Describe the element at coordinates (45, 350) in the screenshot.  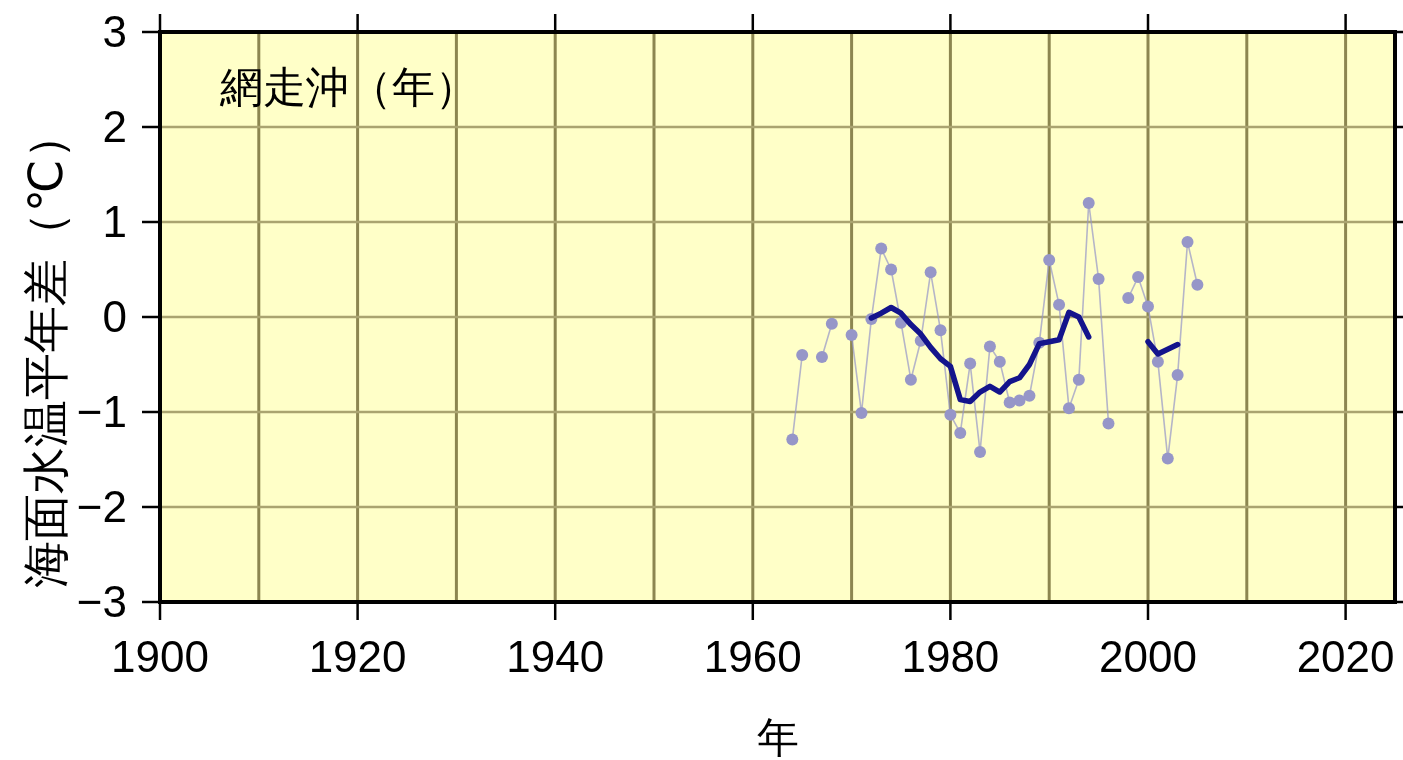
I see `y-axis-title: 海面水温平年差（℃）` at that location.